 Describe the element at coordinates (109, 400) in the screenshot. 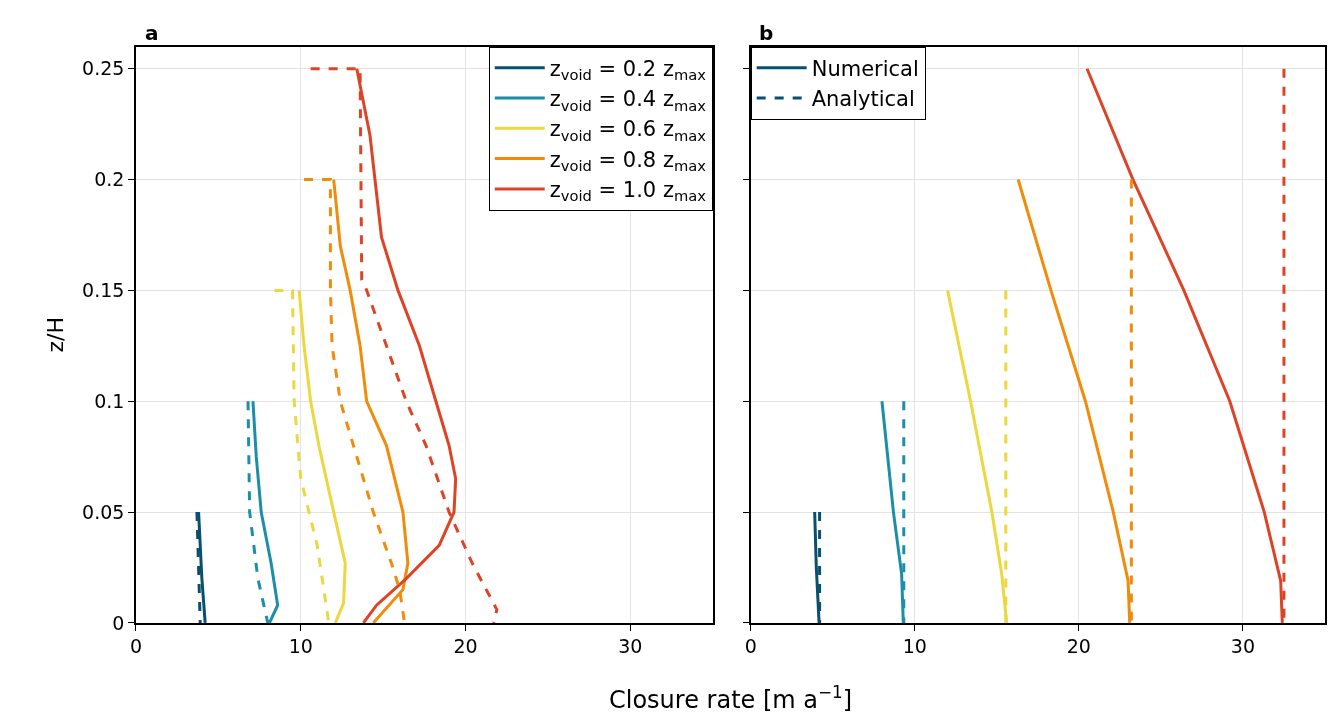

I see `y-tick-label: 0.1` at that location.